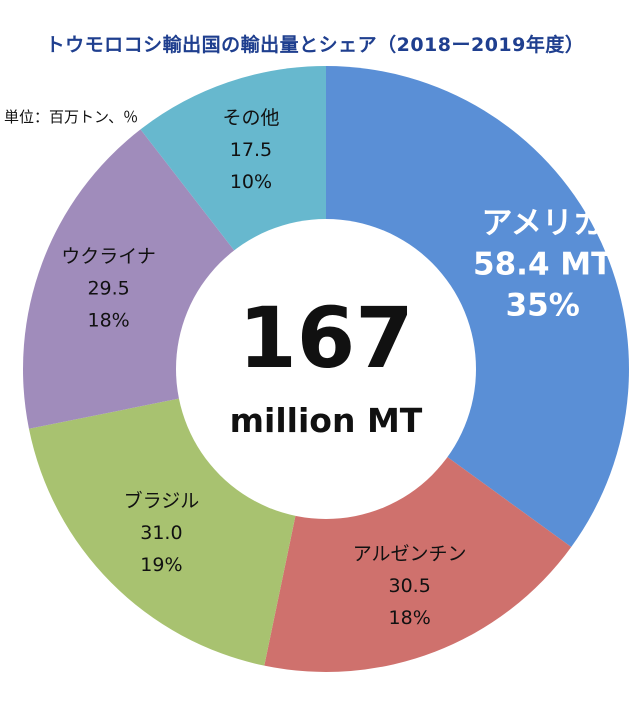 Image resolution: width=630 pixels, height=716 pixels. What do you see at coordinates (108, 257) in the screenshot?
I see `slice-label: ウクライナ` at bounding box center [108, 257].